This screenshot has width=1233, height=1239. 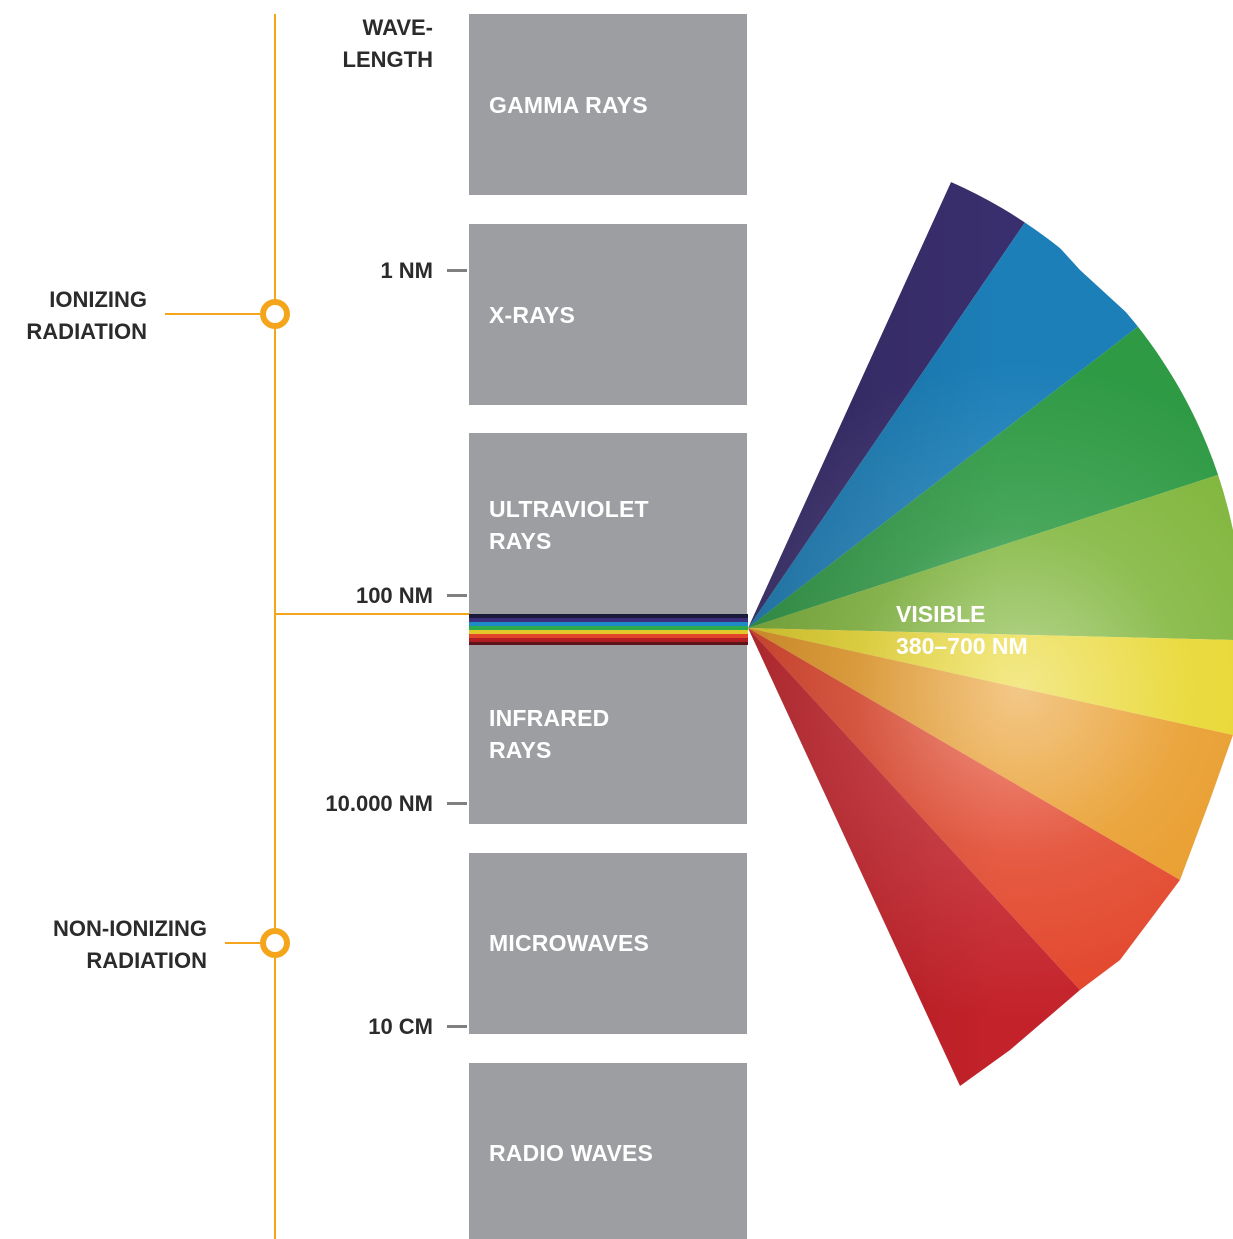 I want to click on tick-label-10000nm: 10.000 NM, so click(x=379, y=803).